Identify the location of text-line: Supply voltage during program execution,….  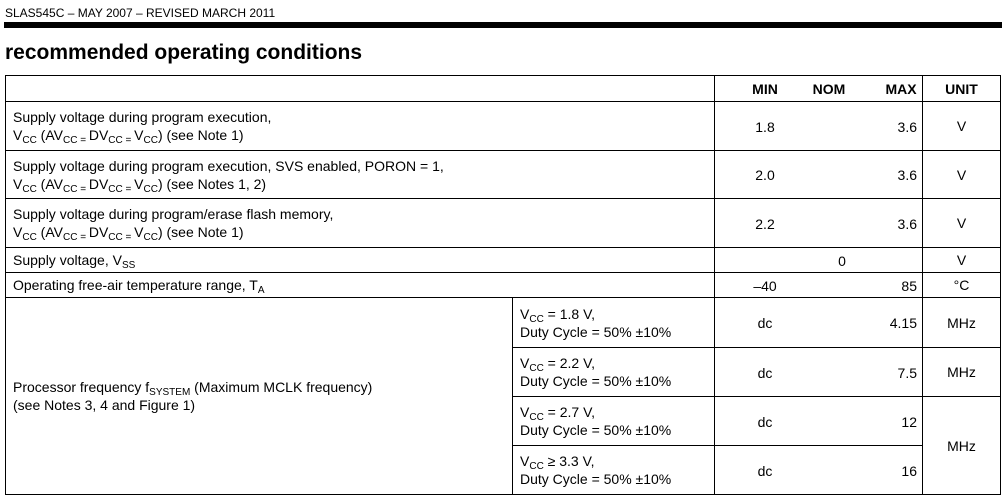
(360, 166).